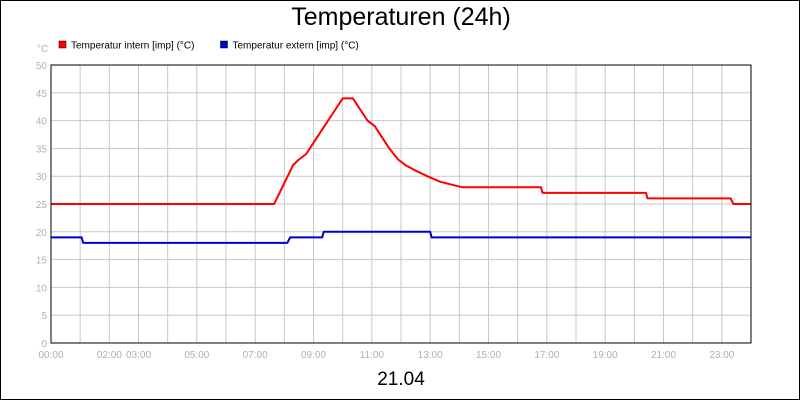 Image resolution: width=800 pixels, height=401 pixels. Describe the element at coordinates (295, 46) in the screenshot. I see `legend-label: Temperatur extern [imp] (°C)` at that location.